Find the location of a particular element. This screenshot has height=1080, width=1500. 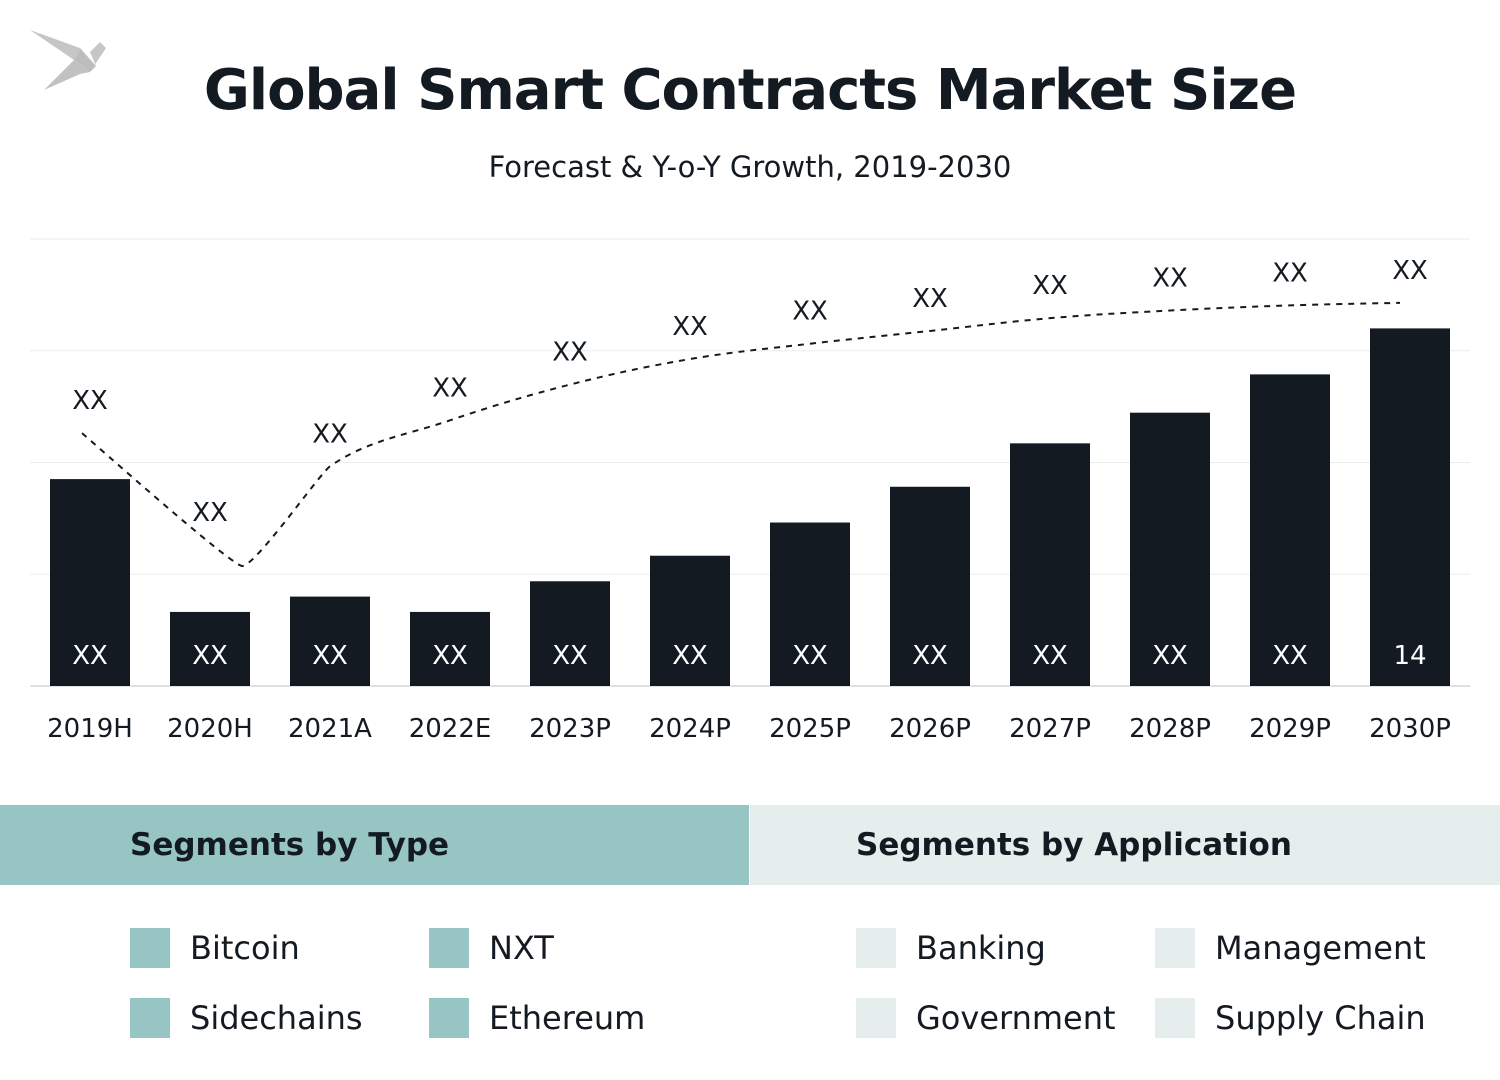

x-tick-label: 2023P is located at coordinates (570, 729).